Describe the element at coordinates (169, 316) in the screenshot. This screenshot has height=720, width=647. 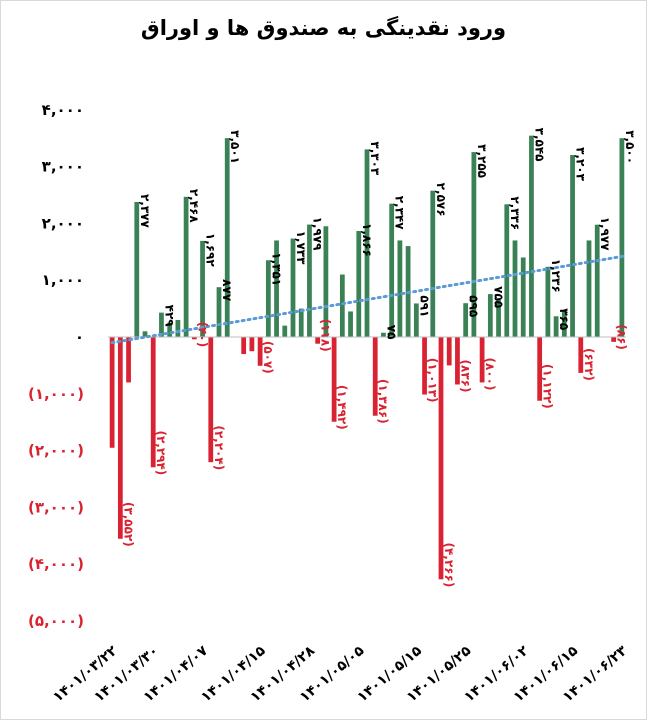
I see `data-label: ۴۲۹` at that location.